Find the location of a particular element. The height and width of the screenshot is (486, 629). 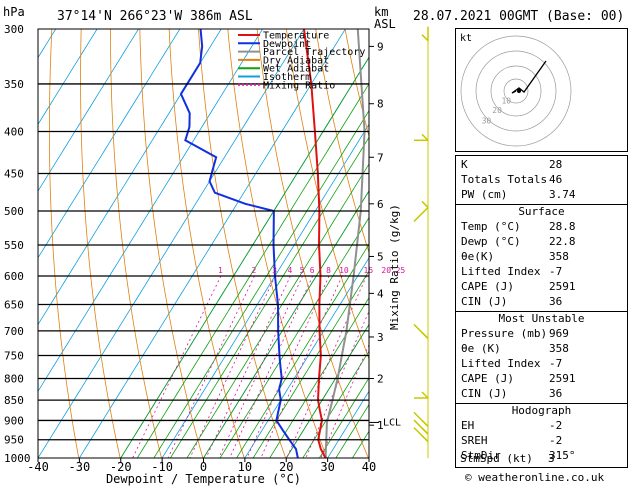

hodo-value: -2 is located at coordinates (556, 425).